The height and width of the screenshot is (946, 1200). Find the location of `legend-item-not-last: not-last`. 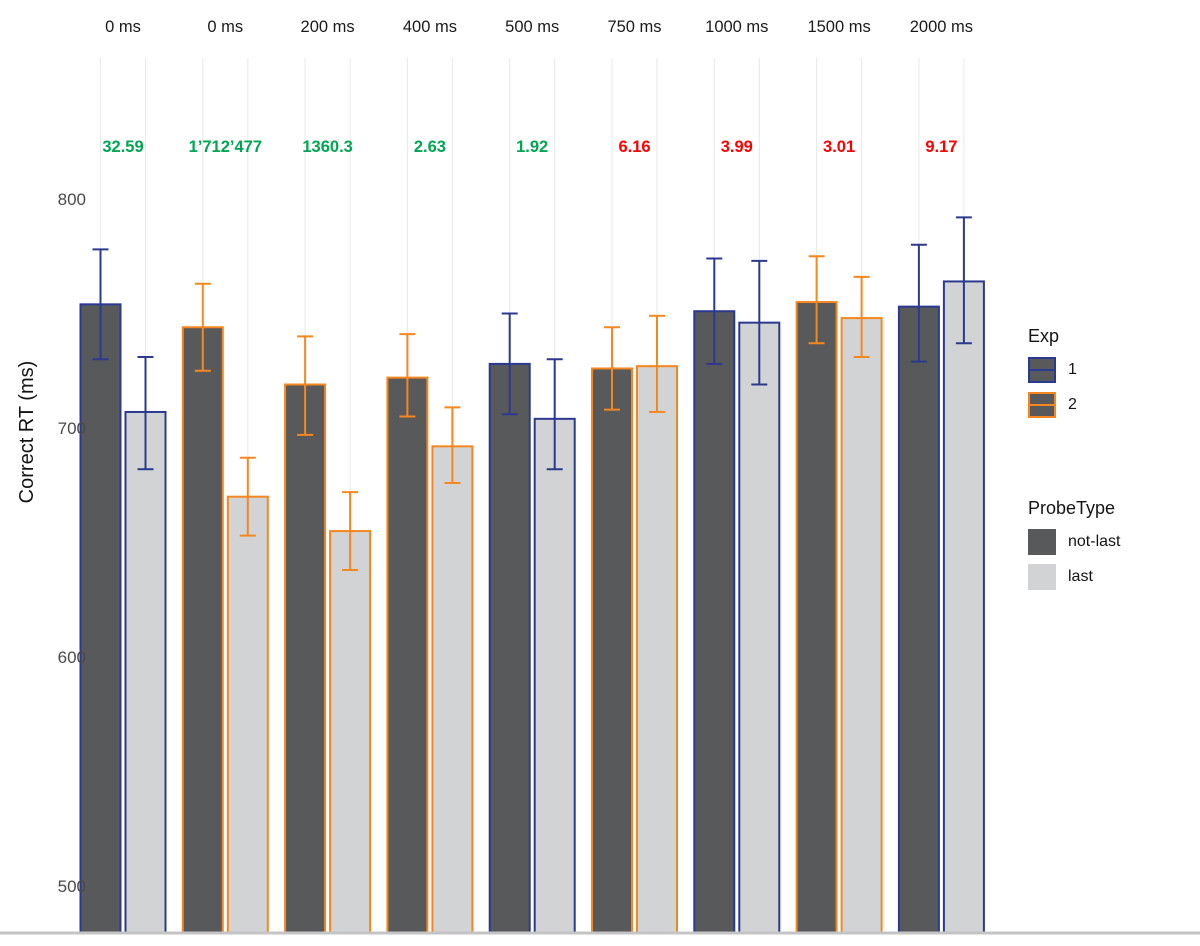

legend-item-not-last: not-last is located at coordinates (1074, 542).